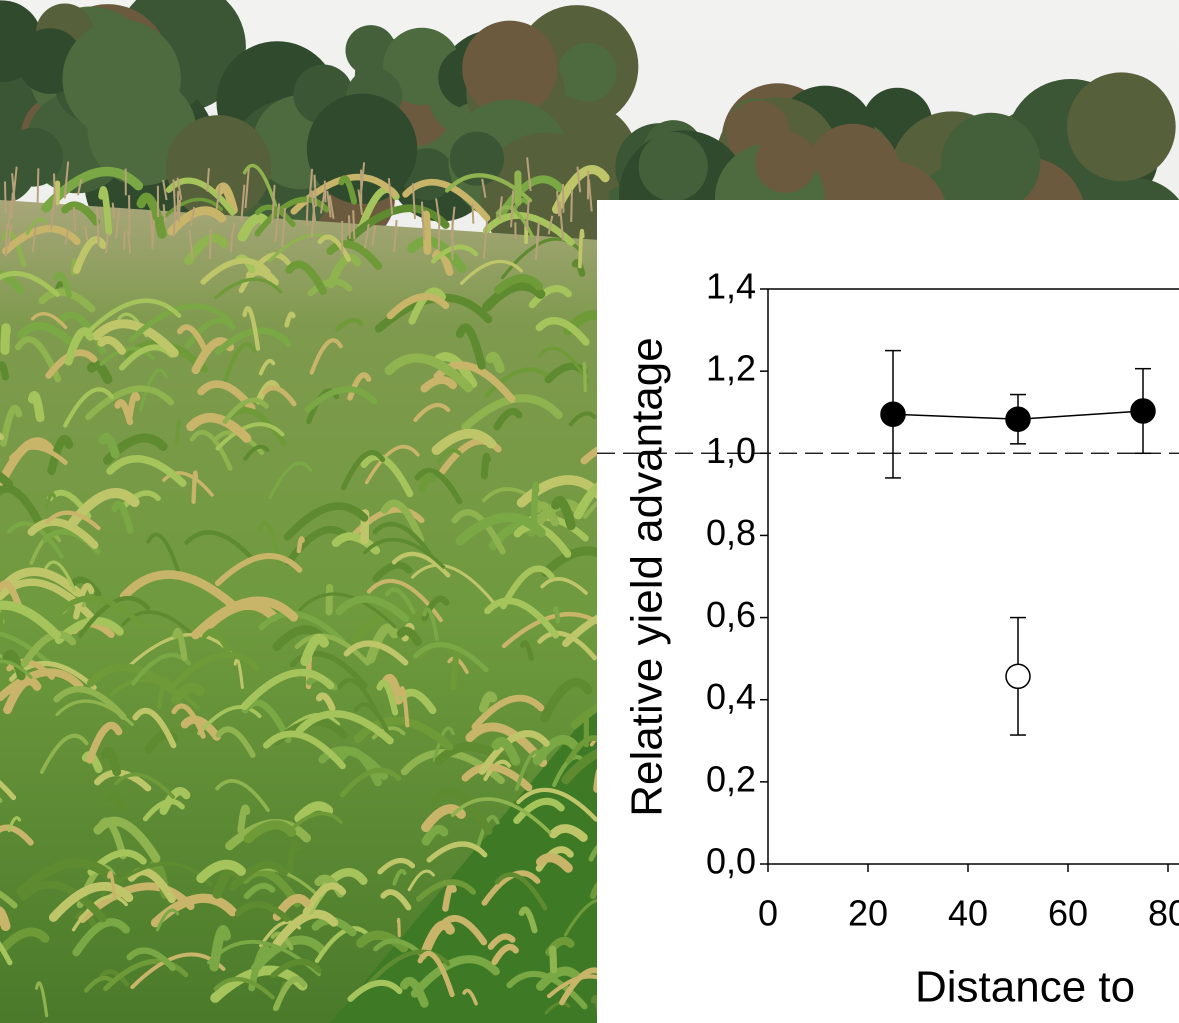 The height and width of the screenshot is (1023, 1179). Describe the element at coordinates (731, 861) in the screenshot. I see `y-tick-label: 0,0` at that location.